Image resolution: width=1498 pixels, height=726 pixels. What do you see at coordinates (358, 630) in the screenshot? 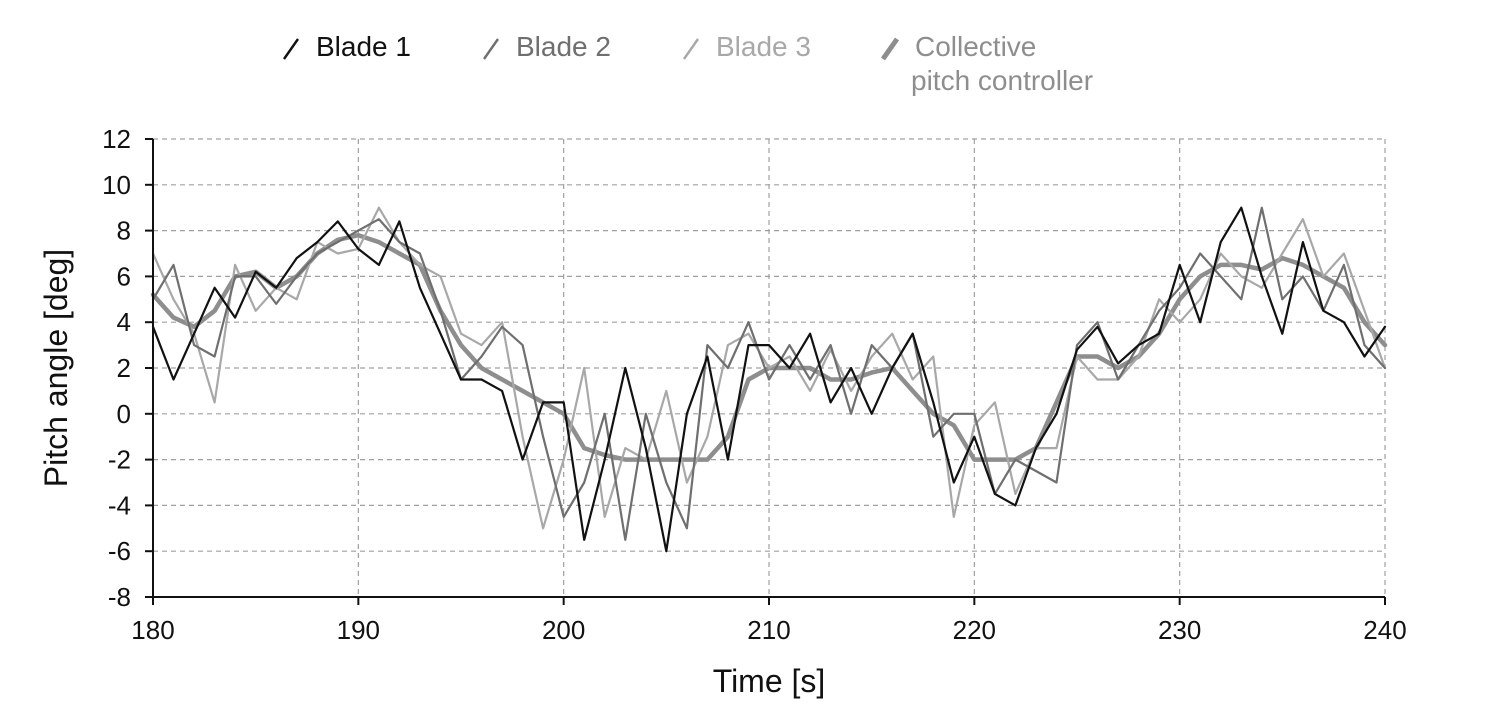
I see `x-tick-label: 190` at bounding box center [358, 630].